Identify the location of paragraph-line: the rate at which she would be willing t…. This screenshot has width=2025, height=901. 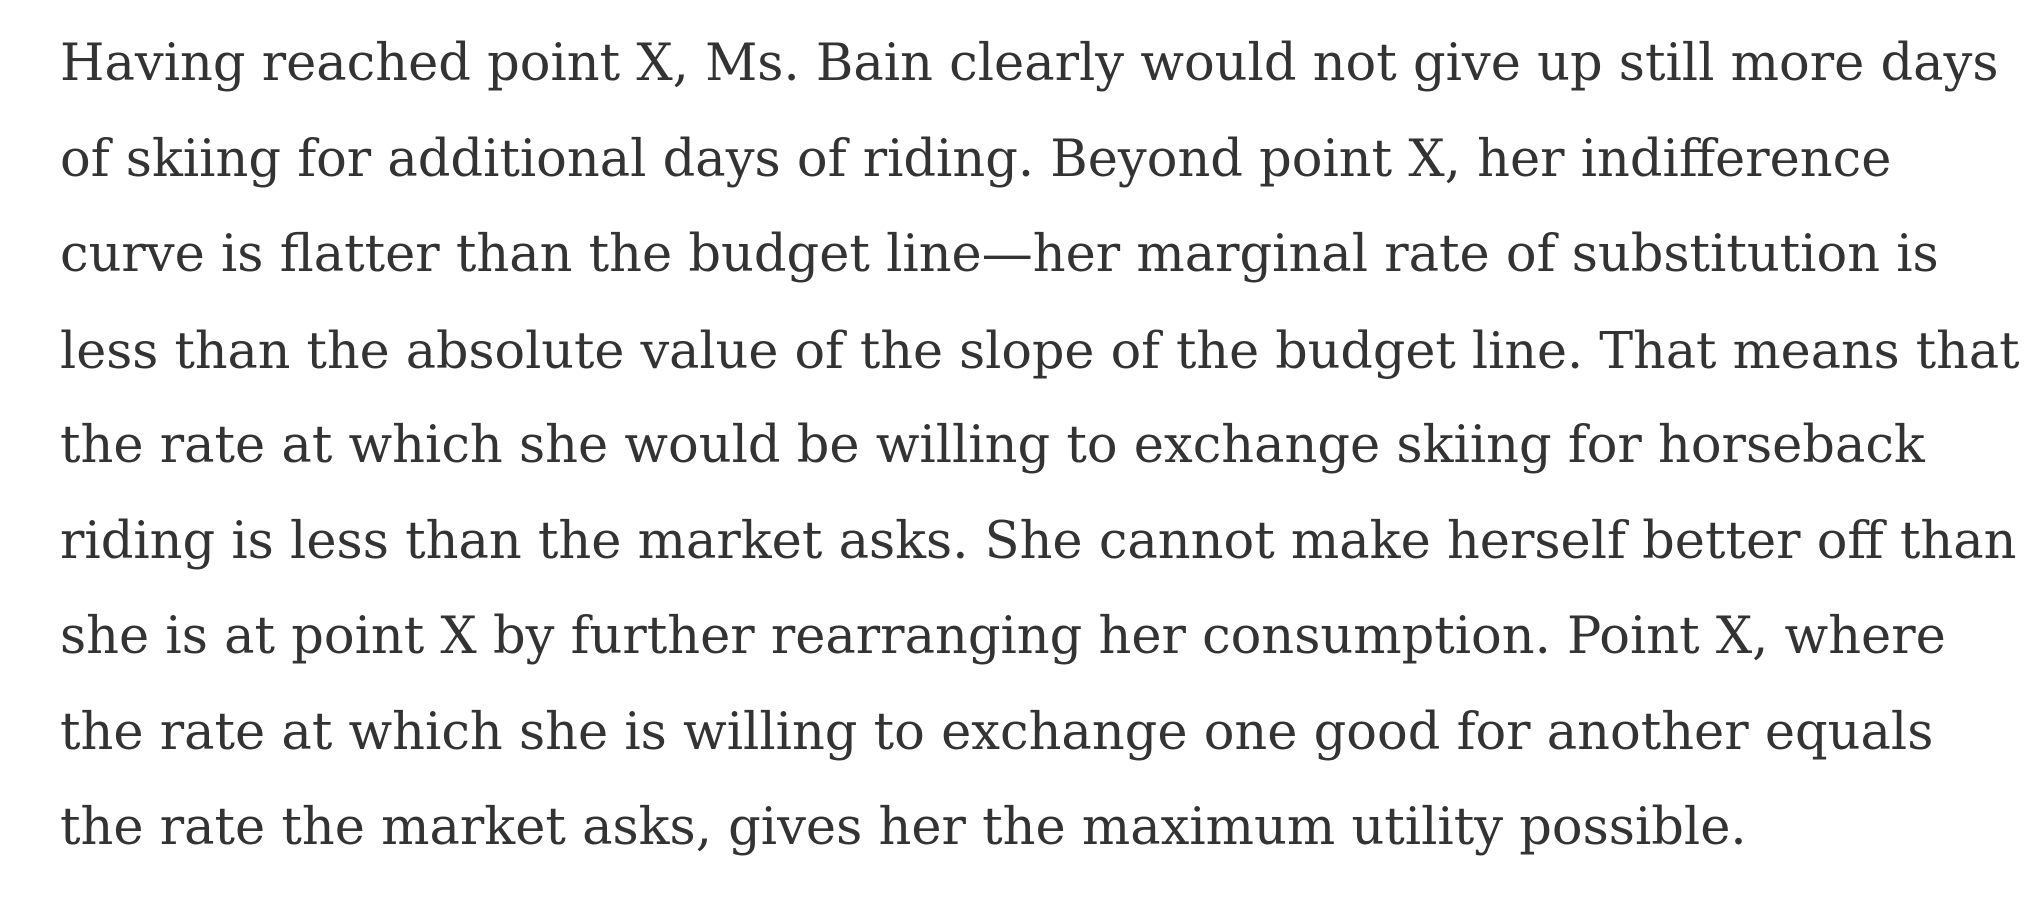
(992, 445).